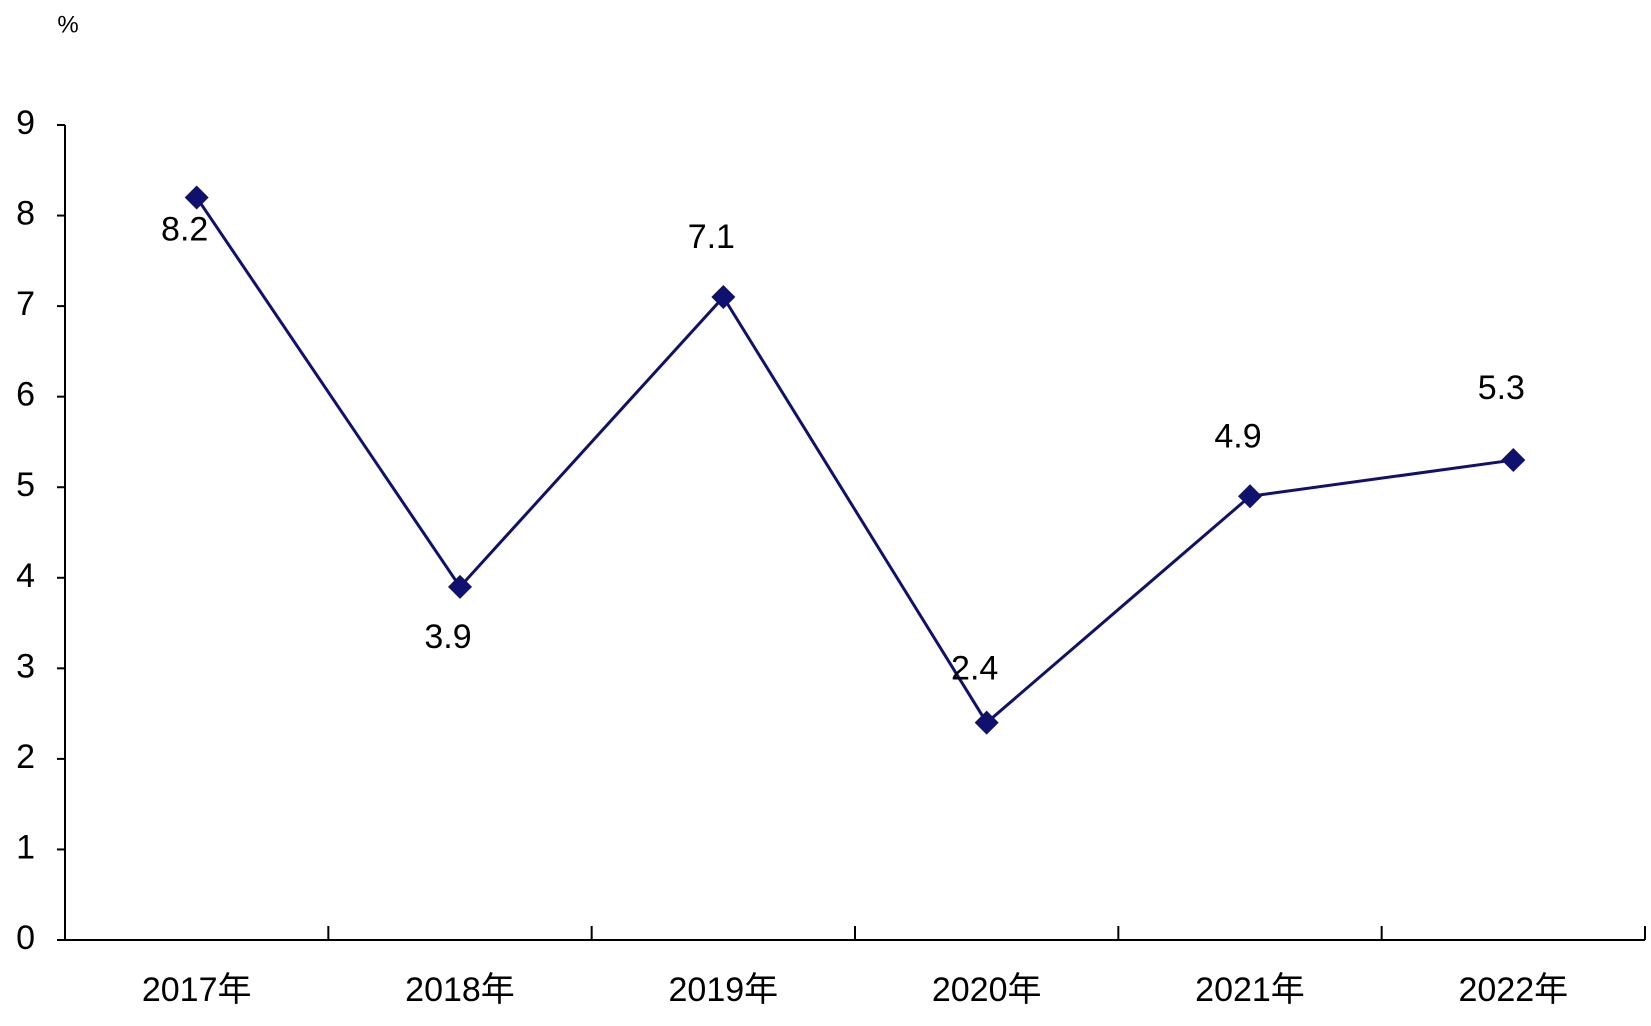  Describe the element at coordinates (25, 395) in the screenshot. I see `y-tick-label: 6` at that location.